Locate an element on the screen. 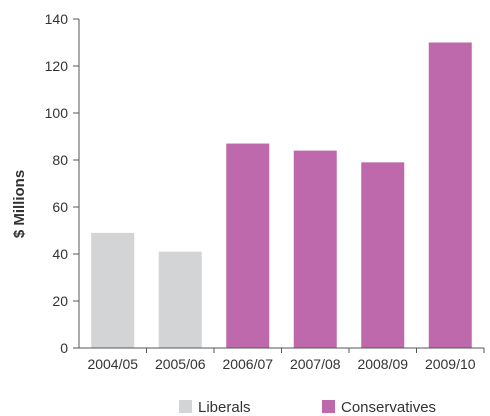 This screenshot has width=490, height=416. legend-label-liberals: Liberals is located at coordinates (224, 407).